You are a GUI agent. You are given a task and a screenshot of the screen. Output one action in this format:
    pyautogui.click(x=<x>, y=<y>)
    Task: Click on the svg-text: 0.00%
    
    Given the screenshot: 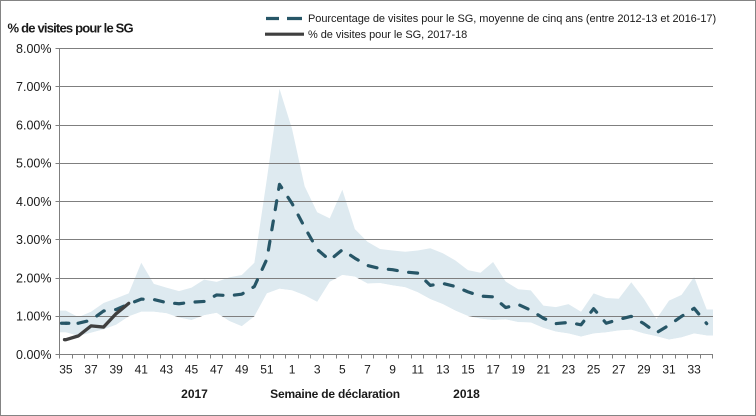 What is the action you would take?
    pyautogui.click(x=33, y=355)
    